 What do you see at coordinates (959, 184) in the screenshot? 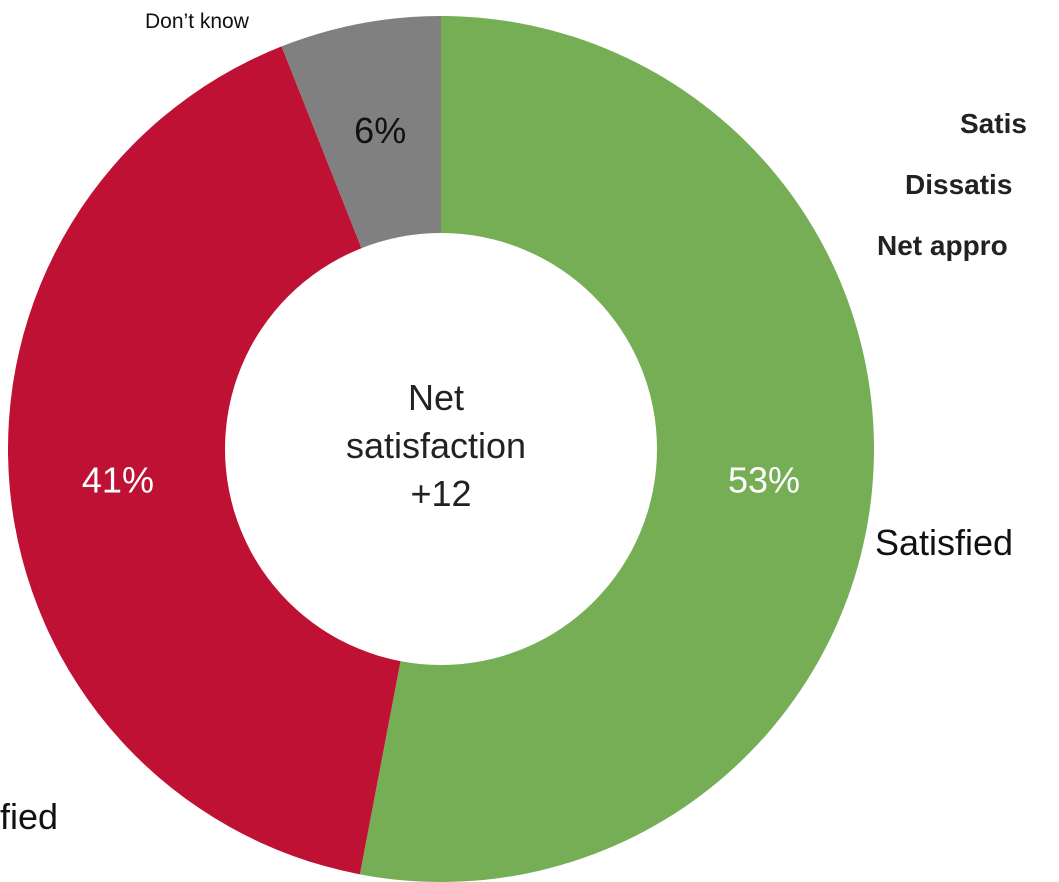
I see `side-label-dissatisfied: Dissatis` at bounding box center [959, 184].